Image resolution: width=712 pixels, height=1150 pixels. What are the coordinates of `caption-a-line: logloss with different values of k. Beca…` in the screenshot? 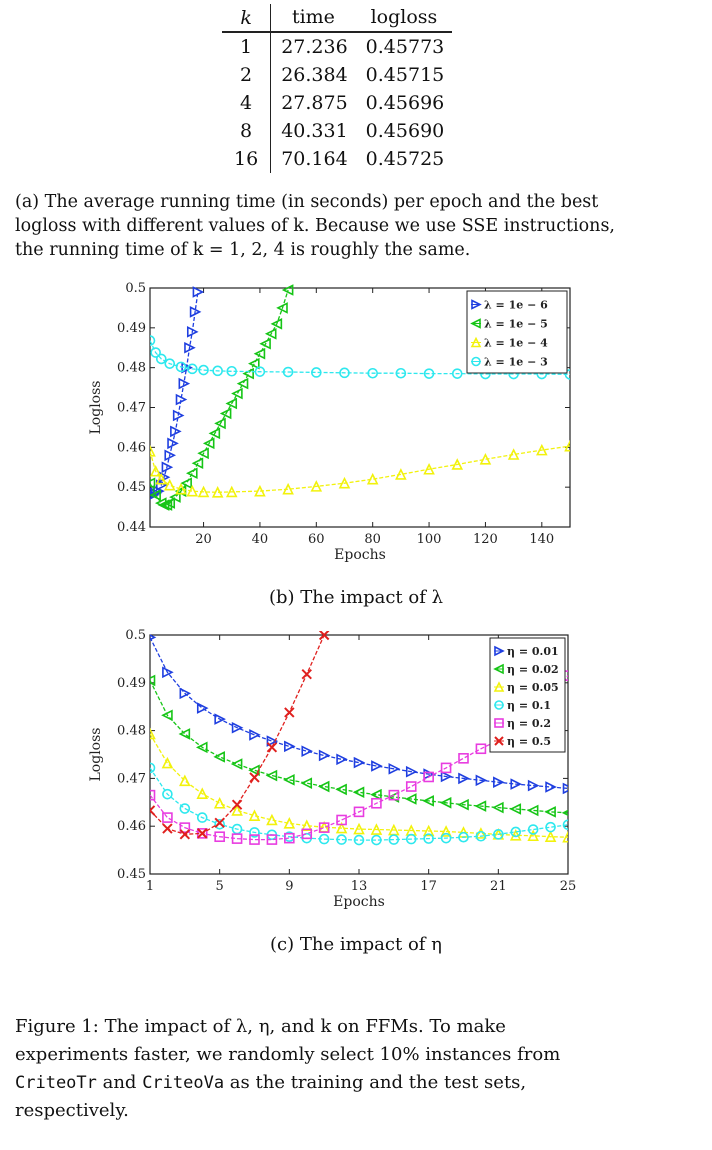 It's located at (315, 226).